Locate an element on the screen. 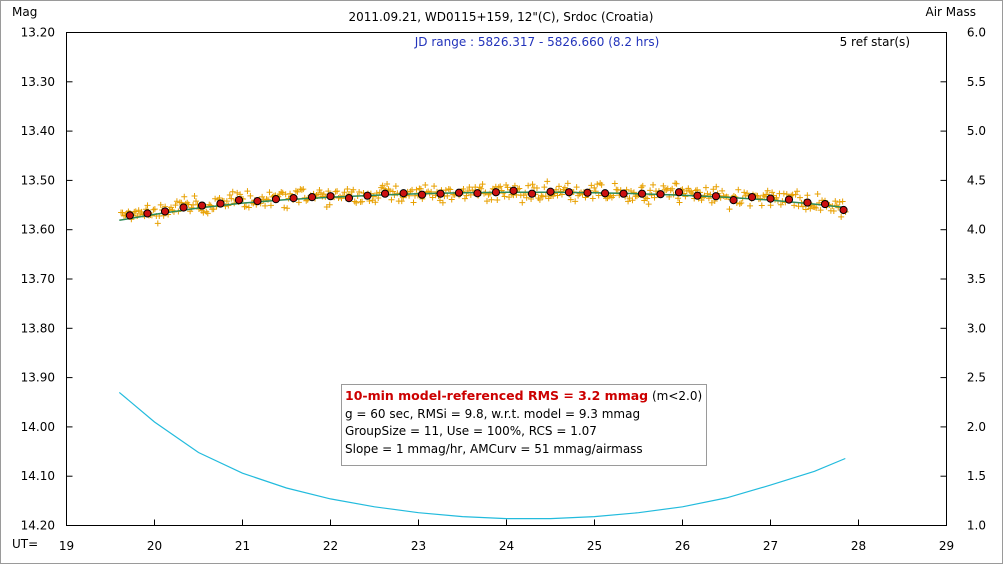 The height and width of the screenshot is (564, 1003). rms-headline: 10-min model-referenced RMS = 3.2 mmag is located at coordinates (497, 395).